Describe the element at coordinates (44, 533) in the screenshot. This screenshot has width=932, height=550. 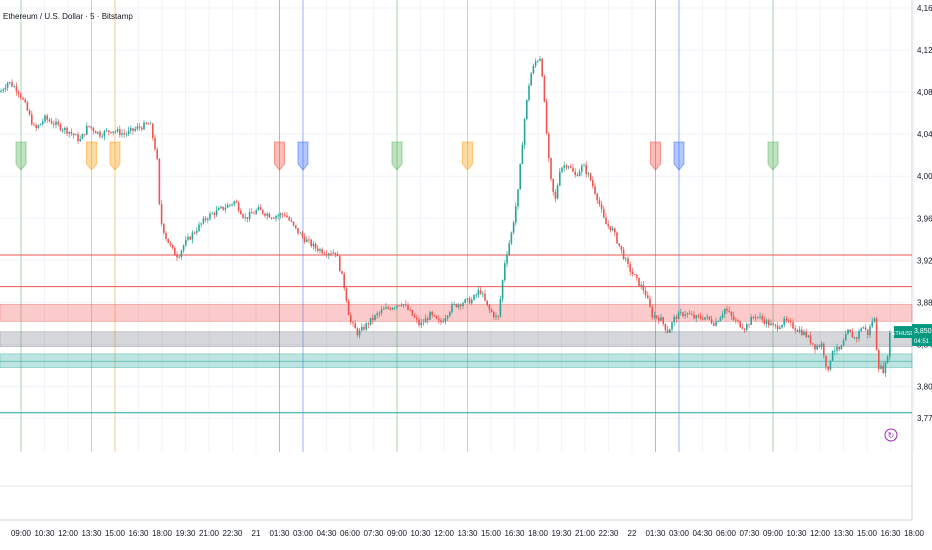
I see `time-tick-label: 10:30` at that location.